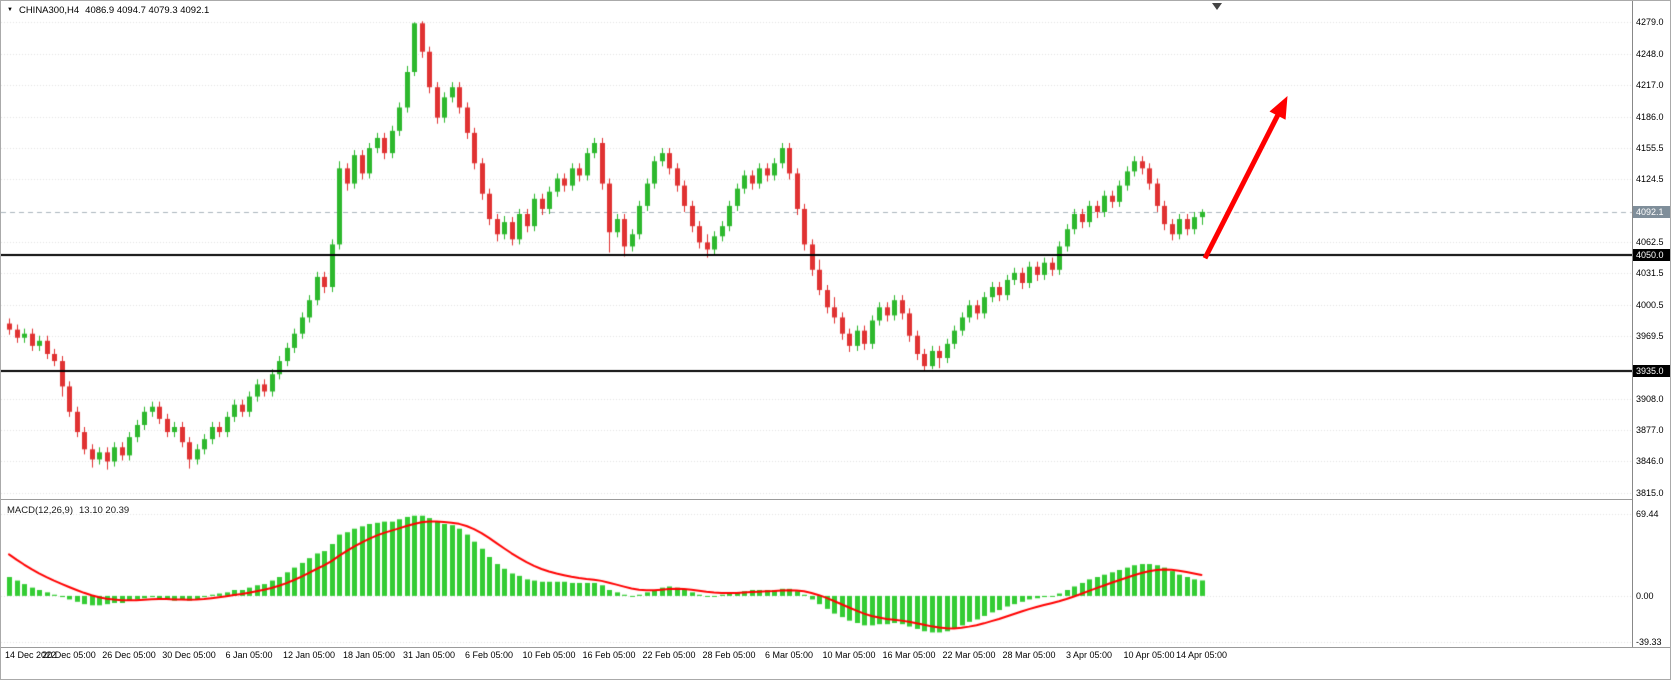 This screenshot has height=680, width=1671. What do you see at coordinates (309, 655) in the screenshot?
I see `time-axis-label: 12 Jan 05:00` at bounding box center [309, 655].